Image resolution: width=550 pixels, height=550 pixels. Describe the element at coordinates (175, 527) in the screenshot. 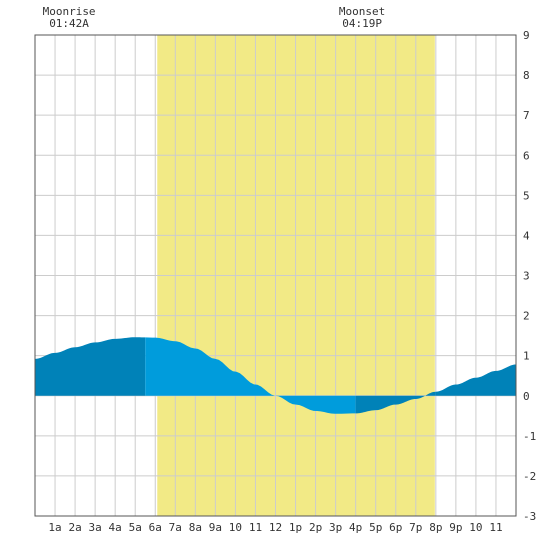

I see `x-tick-label: 7a` at that location.